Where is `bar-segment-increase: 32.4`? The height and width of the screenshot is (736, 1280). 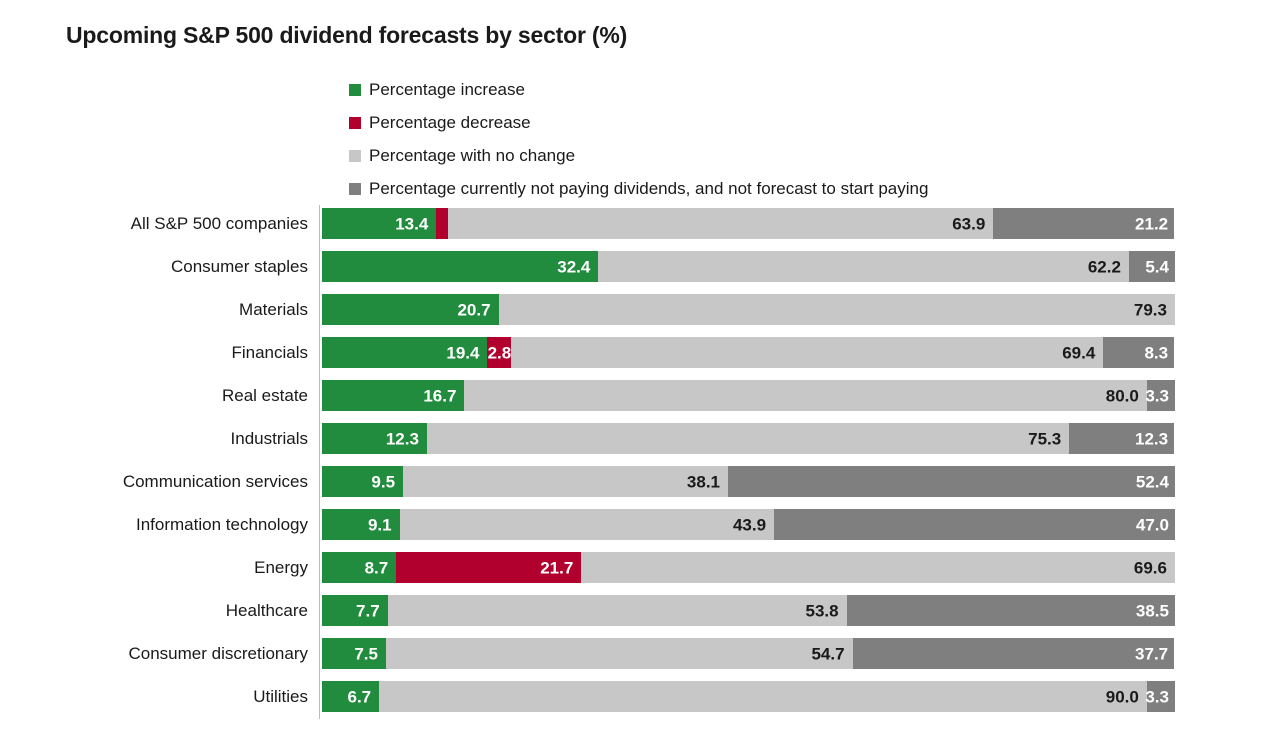
bar-segment-increase: 32.4 is located at coordinates (460, 266).